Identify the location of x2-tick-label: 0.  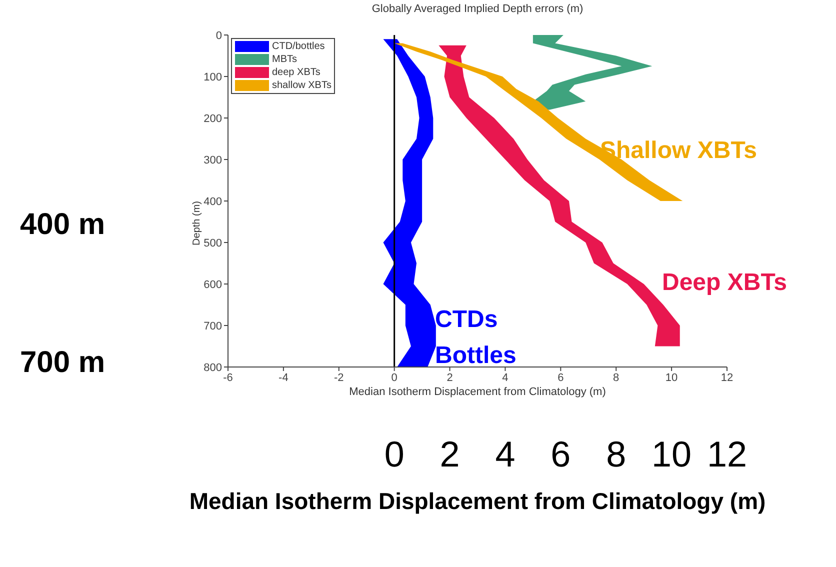
(394, 454).